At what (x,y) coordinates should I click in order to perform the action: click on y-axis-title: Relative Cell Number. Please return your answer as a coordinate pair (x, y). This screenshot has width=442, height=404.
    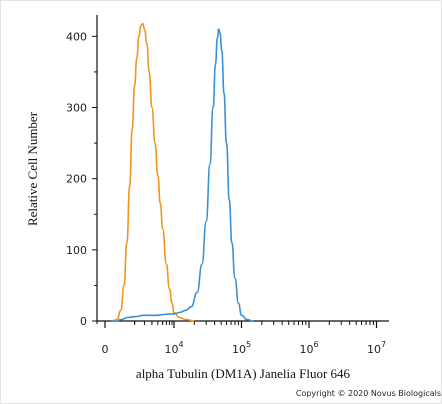
    Looking at the image, I should click on (32, 168).